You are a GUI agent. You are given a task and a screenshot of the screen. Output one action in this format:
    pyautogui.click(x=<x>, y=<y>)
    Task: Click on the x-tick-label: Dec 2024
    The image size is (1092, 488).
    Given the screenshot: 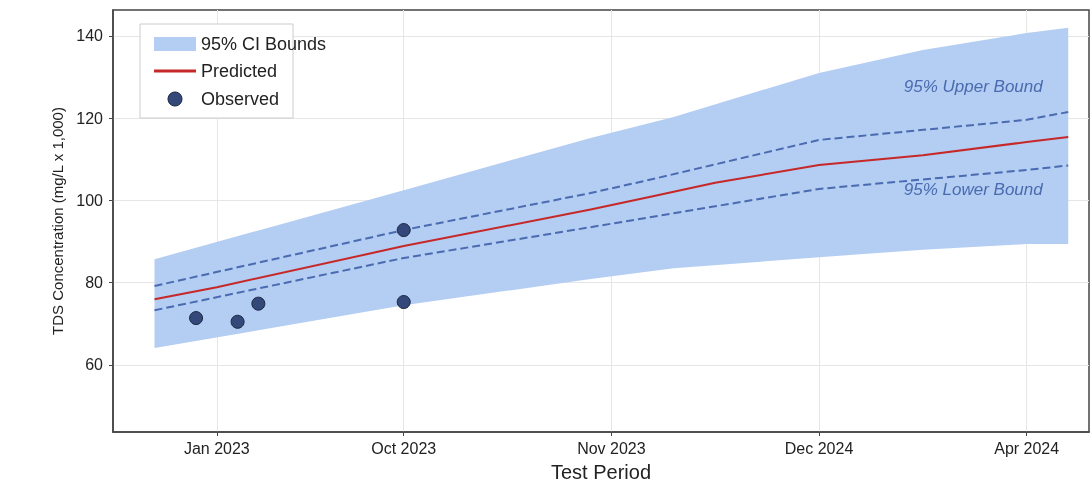 What is the action you would take?
    pyautogui.click(x=819, y=448)
    